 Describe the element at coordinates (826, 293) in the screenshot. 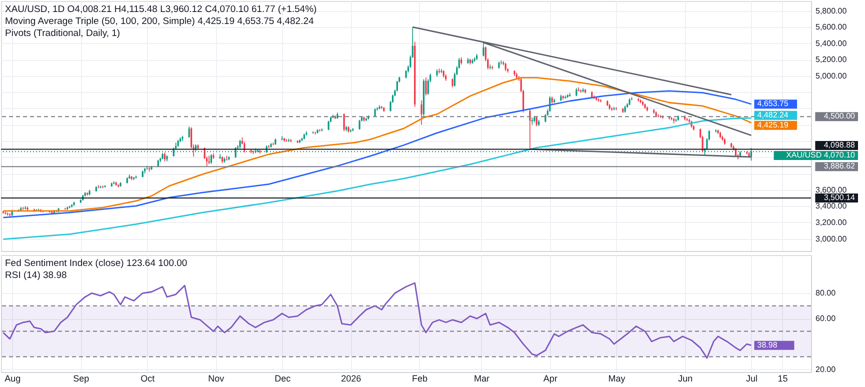

I see `y-tick-label: 80.00` at that location.